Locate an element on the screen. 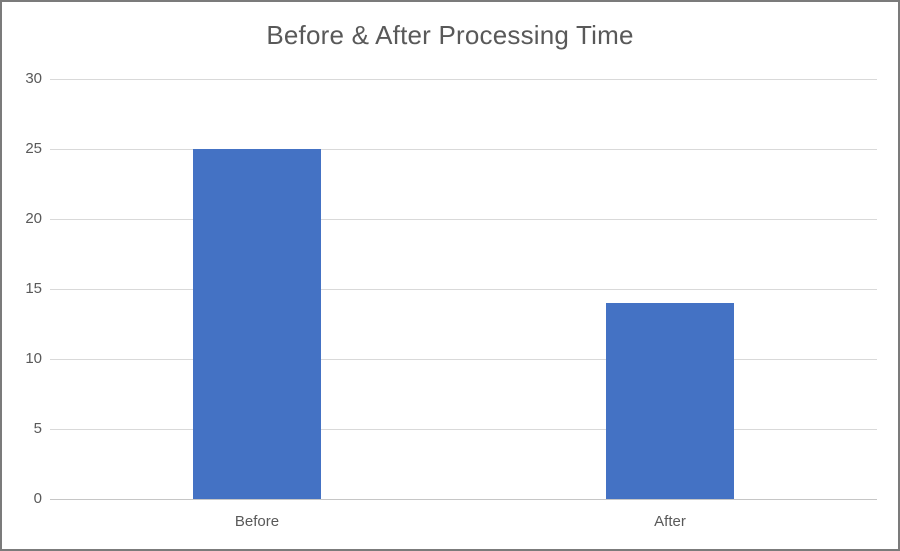  x-tick-label-before: Before is located at coordinates (257, 521).